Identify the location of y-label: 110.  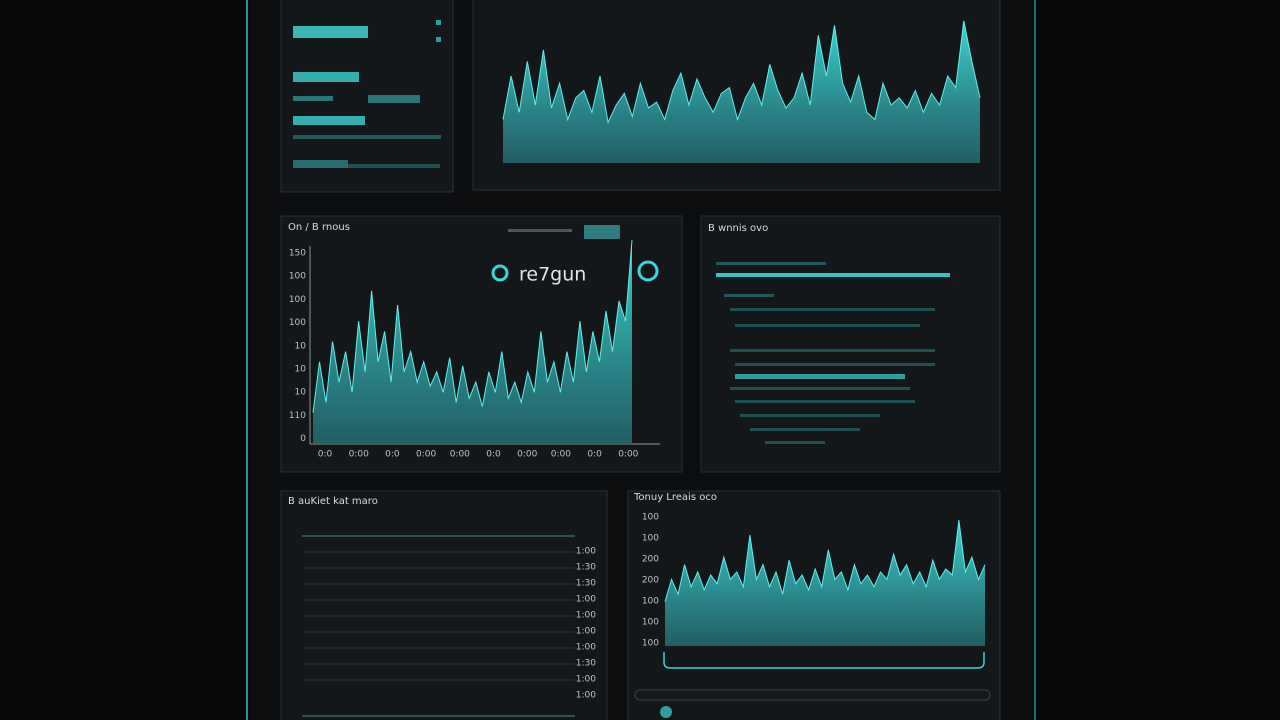
(297, 416).